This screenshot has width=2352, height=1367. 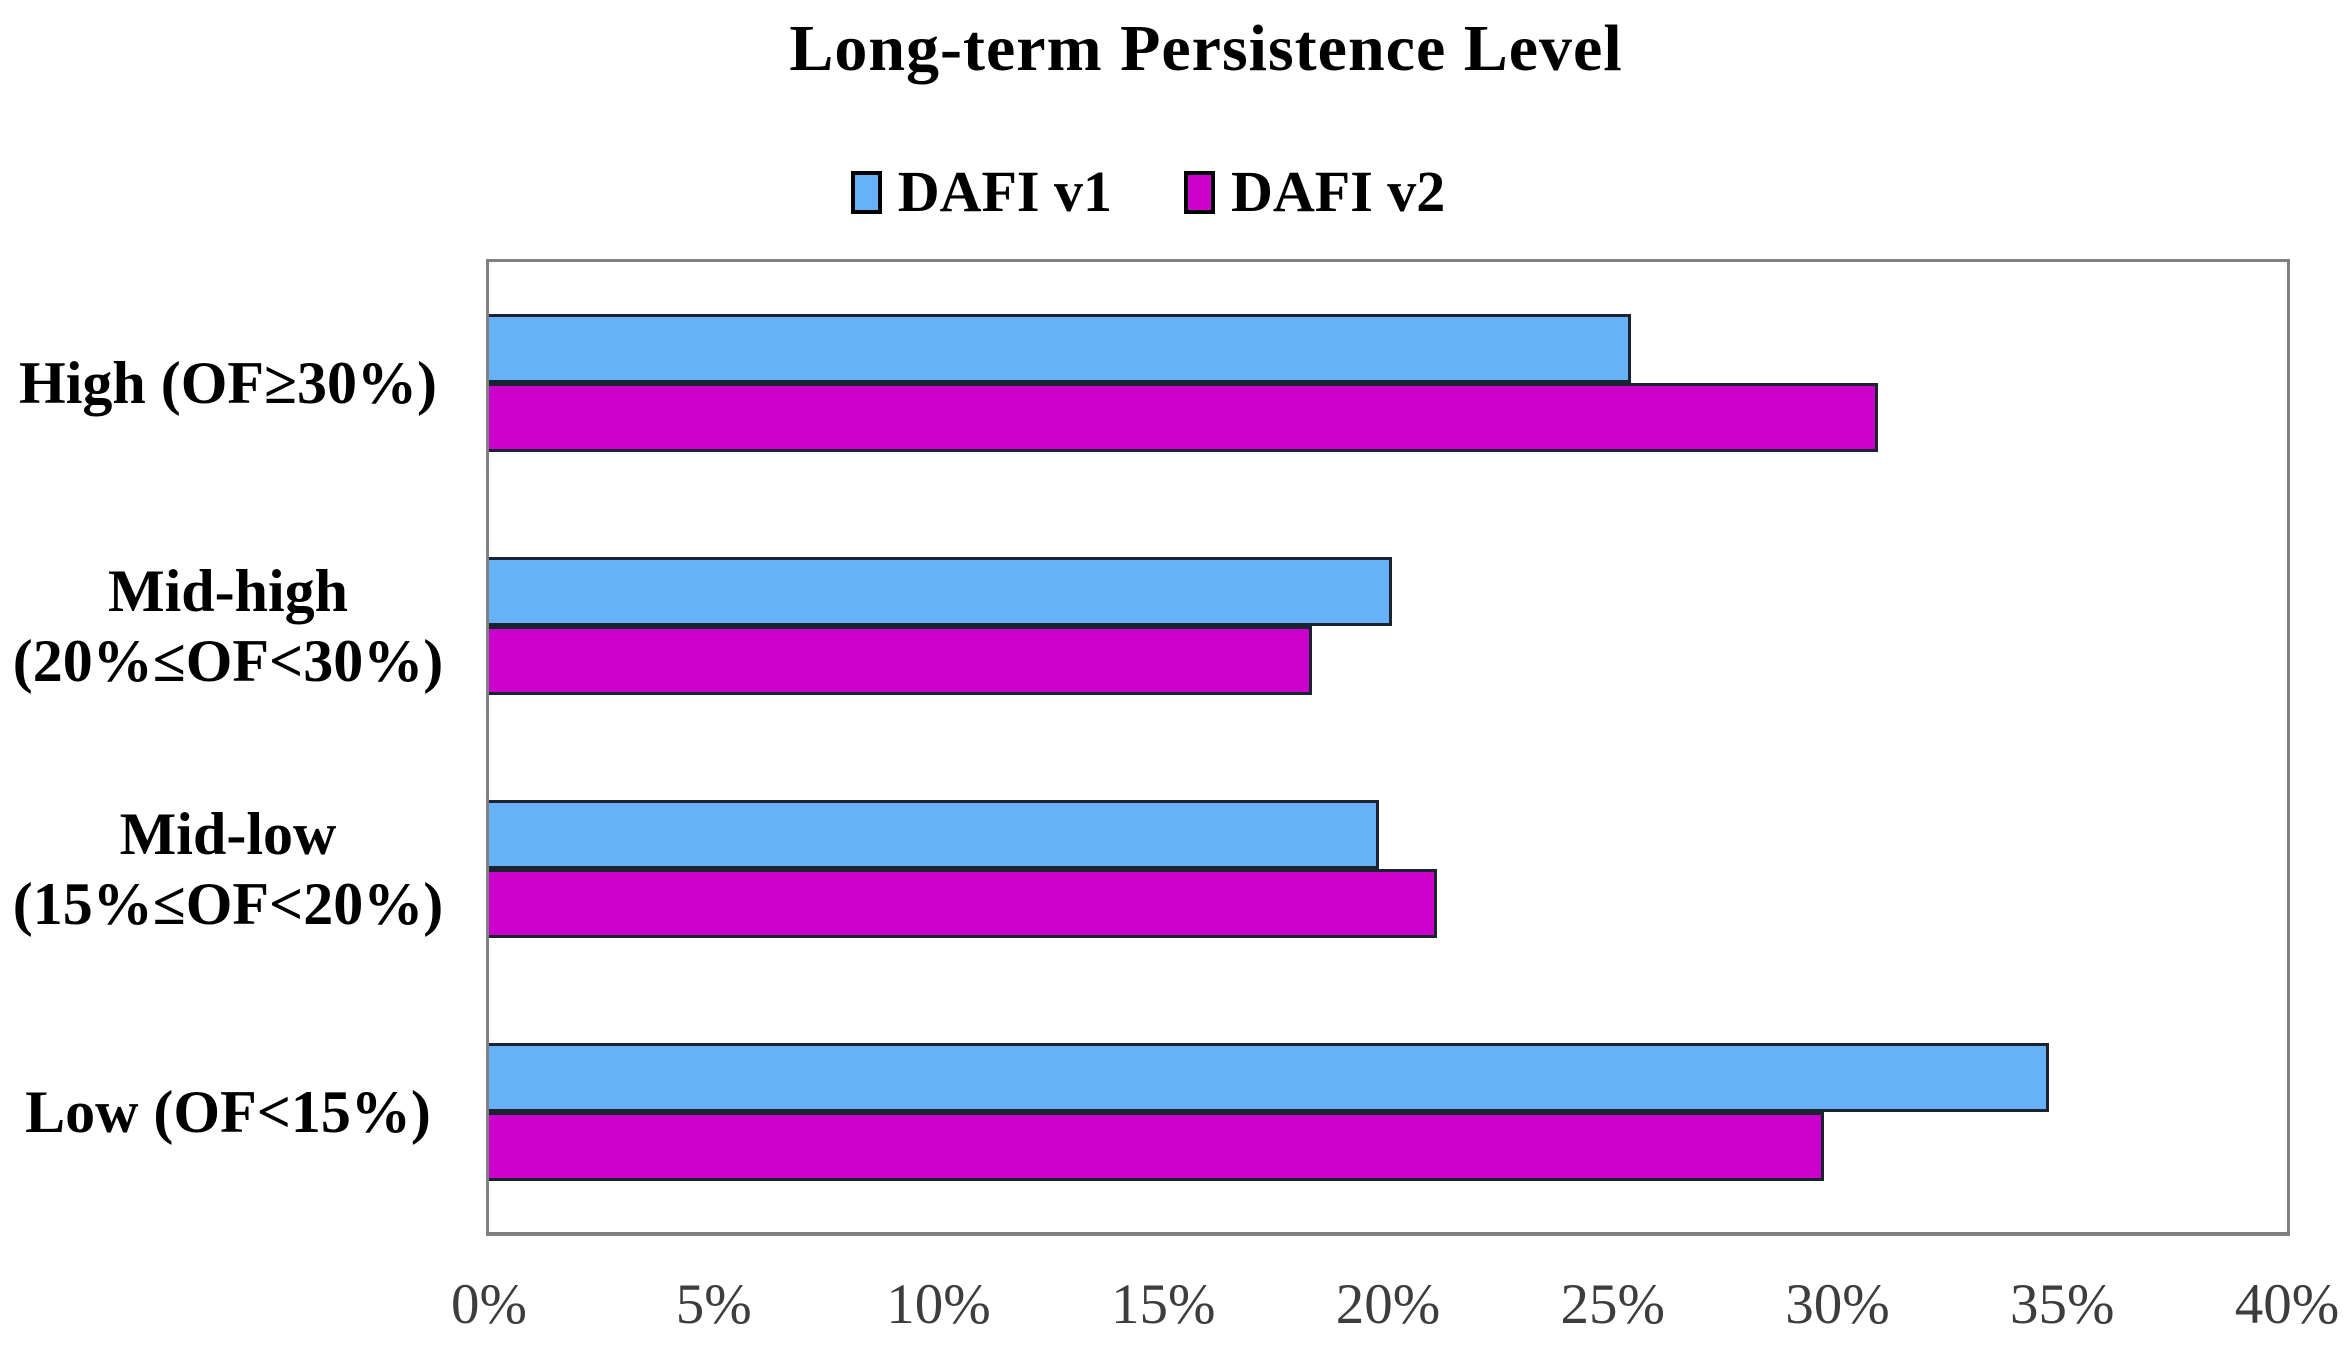 What do you see at coordinates (228, 383) in the screenshot?
I see `category-label-0: High (OF≥30%)` at bounding box center [228, 383].